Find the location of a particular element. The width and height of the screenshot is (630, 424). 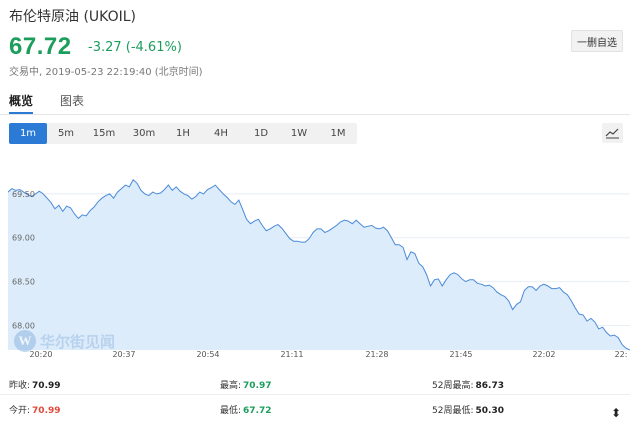

chart-type-button is located at coordinates (612, 133).